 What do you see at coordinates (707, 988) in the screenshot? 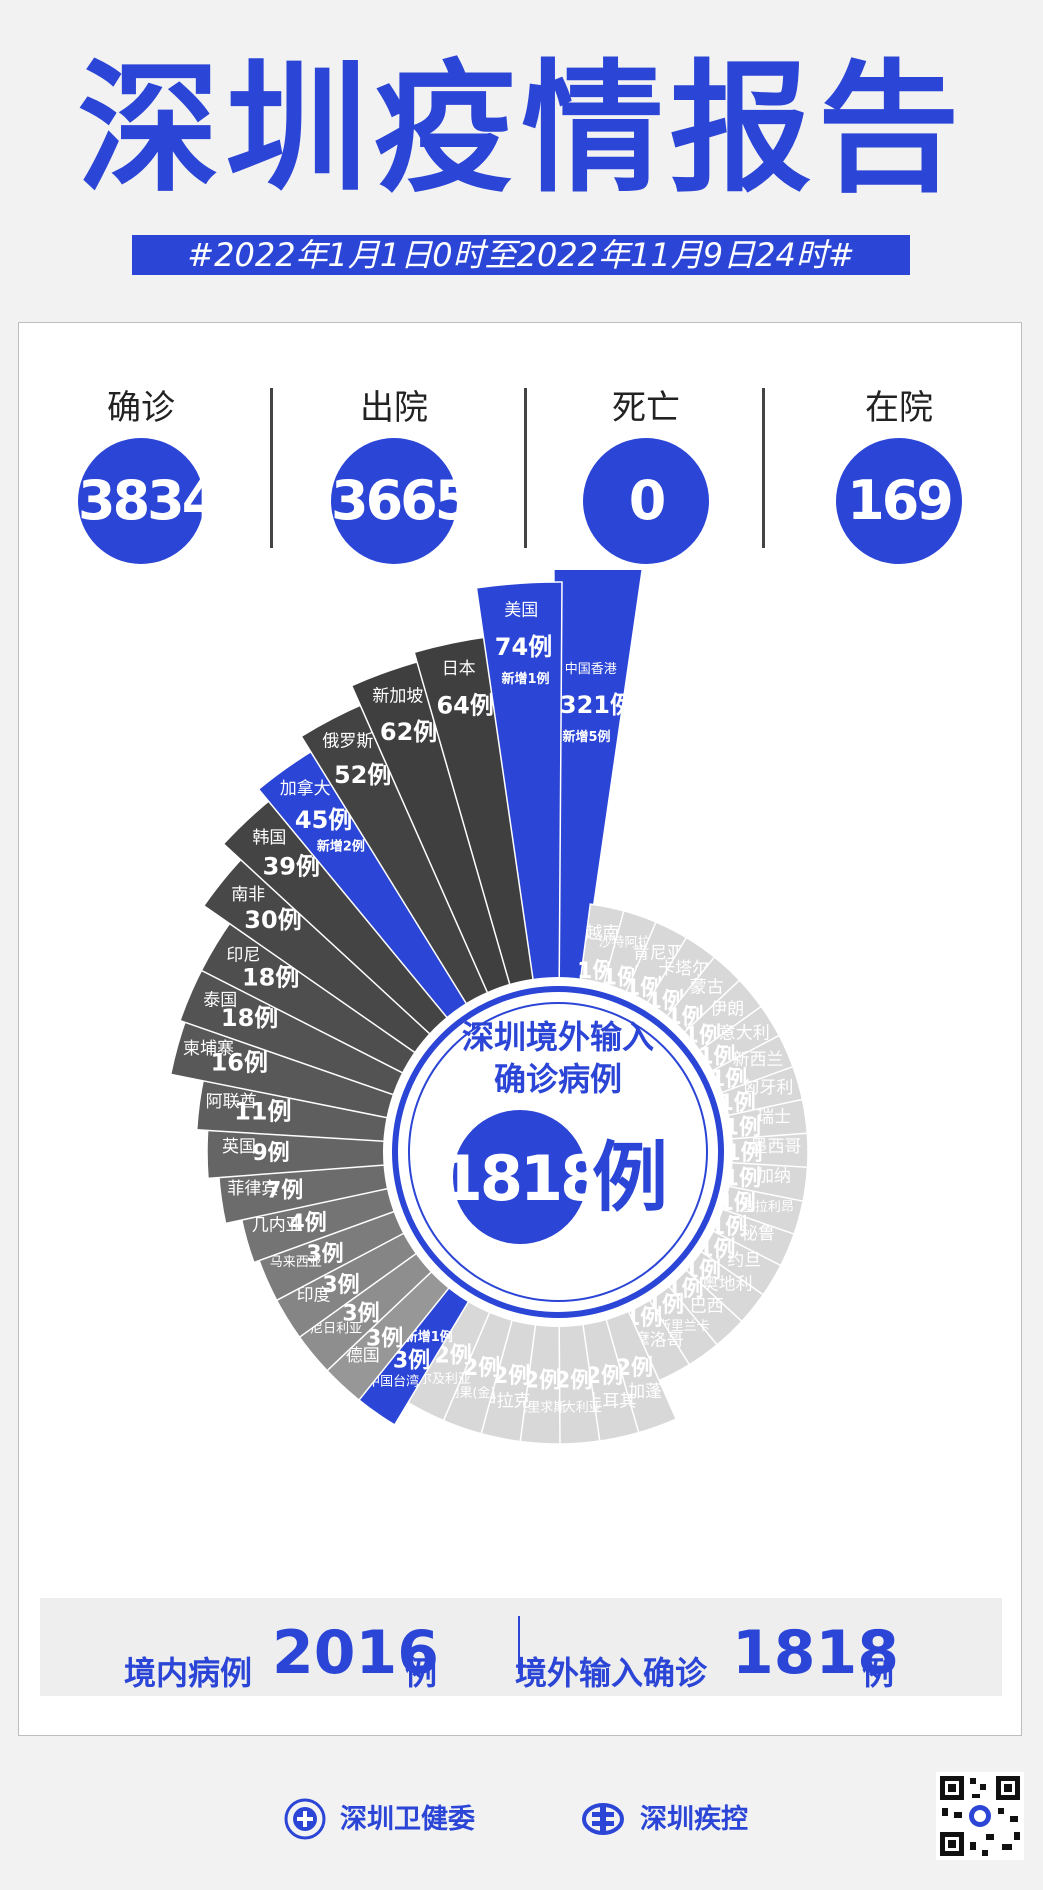
I see `slice-name-label: 蒙古` at bounding box center [707, 988].